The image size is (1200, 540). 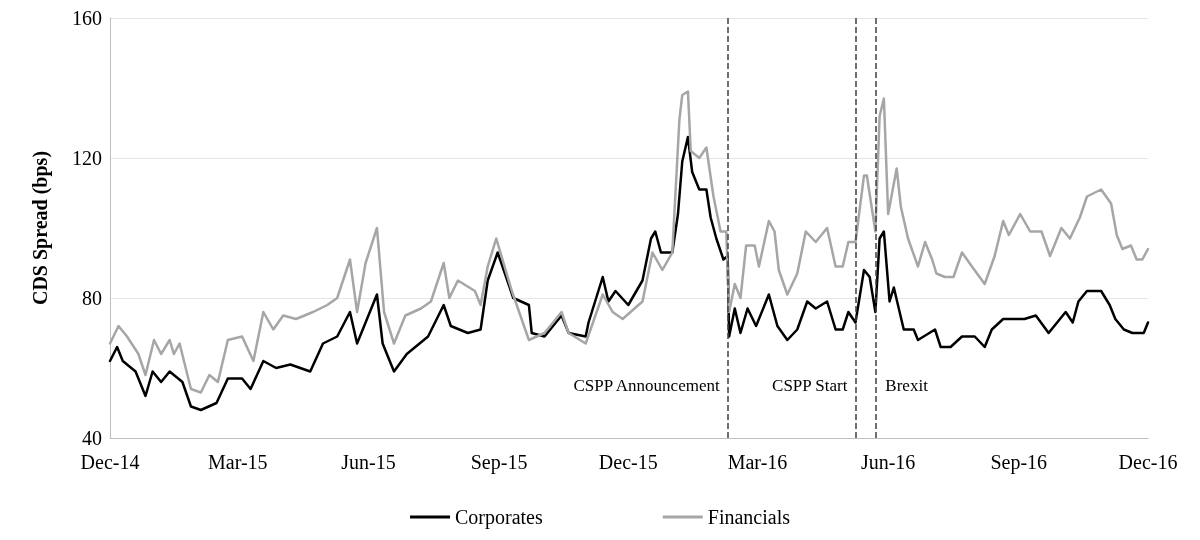 I want to click on ref-line-label: Brexit, so click(x=907, y=385).